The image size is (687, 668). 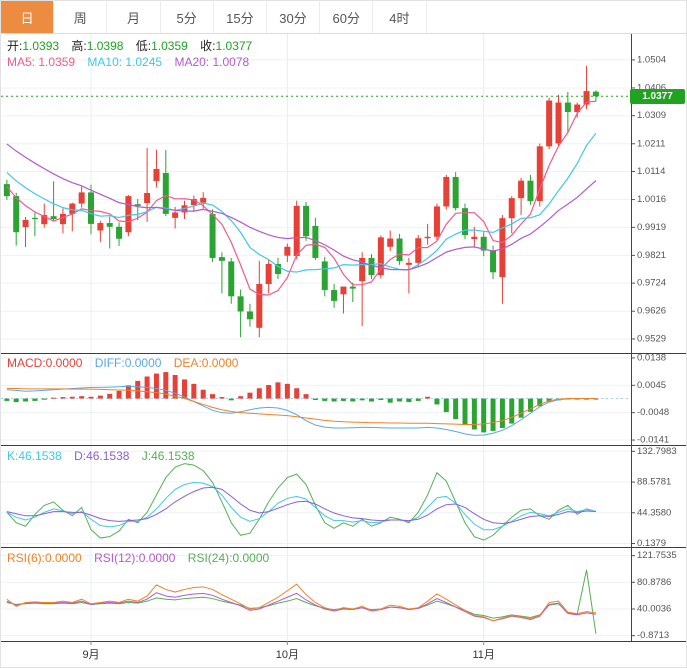 I want to click on svg-text: 88.5781, so click(x=654, y=482).